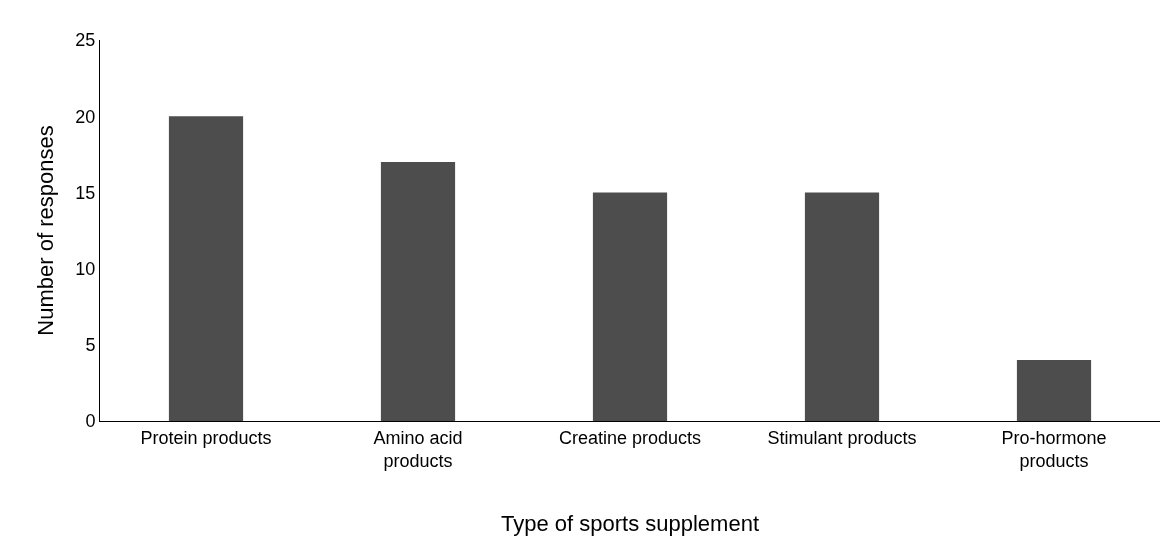 The width and height of the screenshot is (1165, 551). I want to click on y-tick-label: 20, so click(85, 116).